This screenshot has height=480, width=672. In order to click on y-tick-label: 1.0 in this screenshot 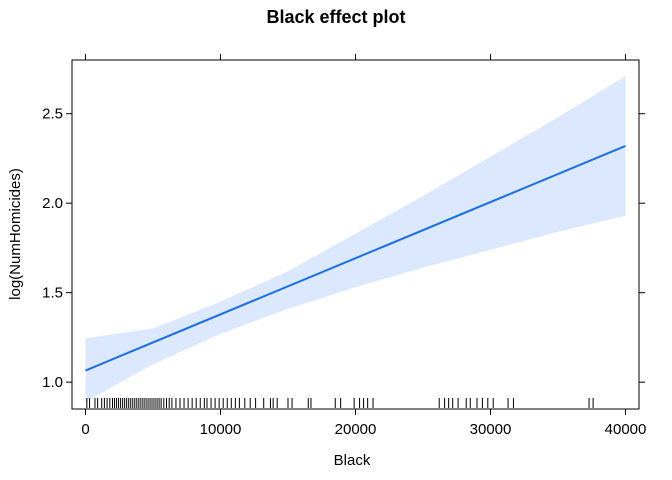, I will do `click(52, 382)`.